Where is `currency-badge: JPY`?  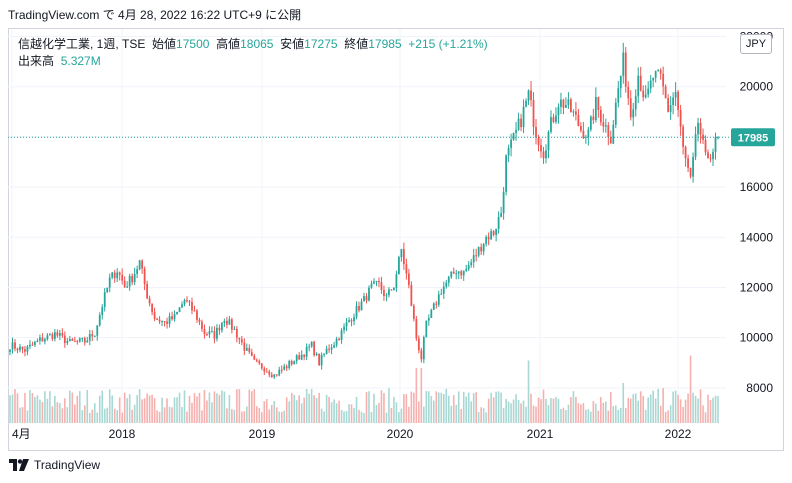
currency-badge: JPY is located at coordinates (756, 44).